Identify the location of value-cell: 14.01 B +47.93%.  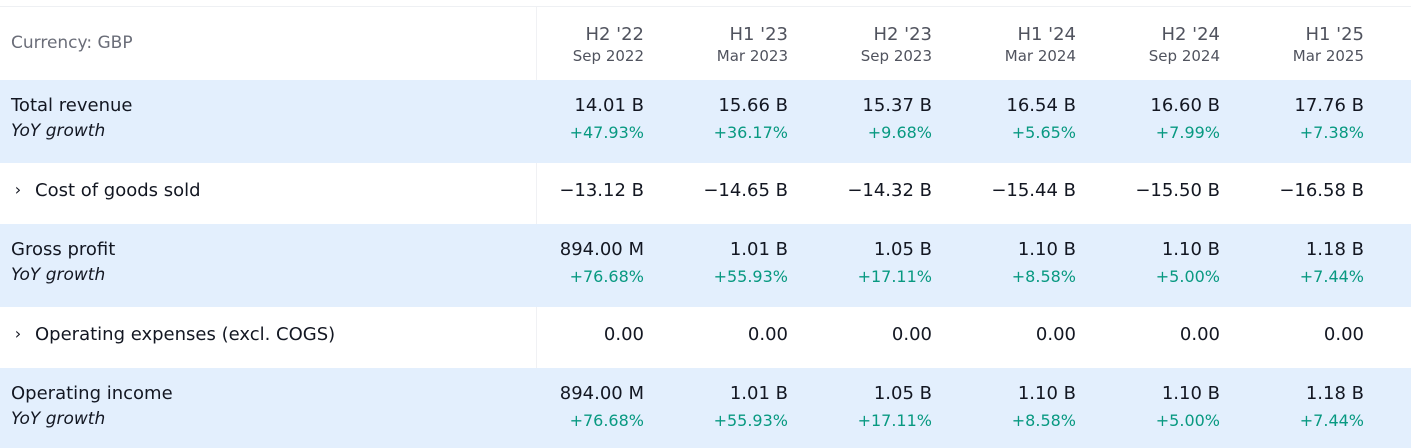
(574, 119).